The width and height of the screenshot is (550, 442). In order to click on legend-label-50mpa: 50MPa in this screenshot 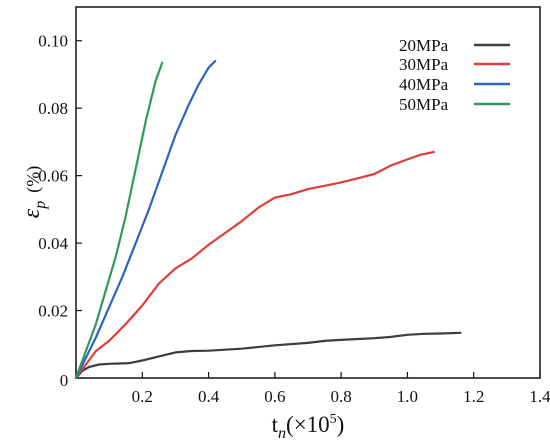, I will do `click(424, 104)`.